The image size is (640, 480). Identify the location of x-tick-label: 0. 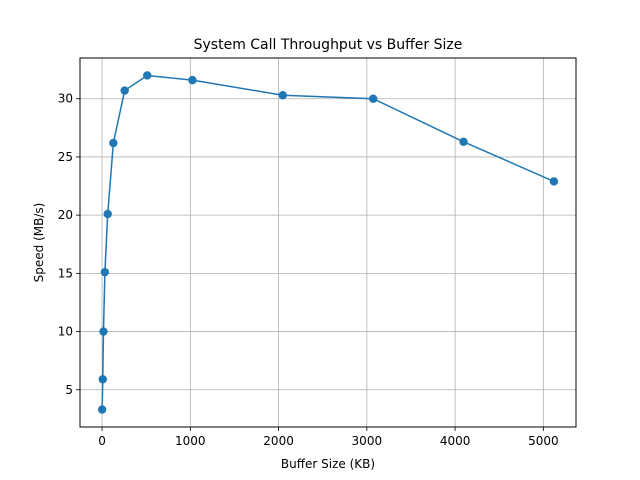
(102, 441).